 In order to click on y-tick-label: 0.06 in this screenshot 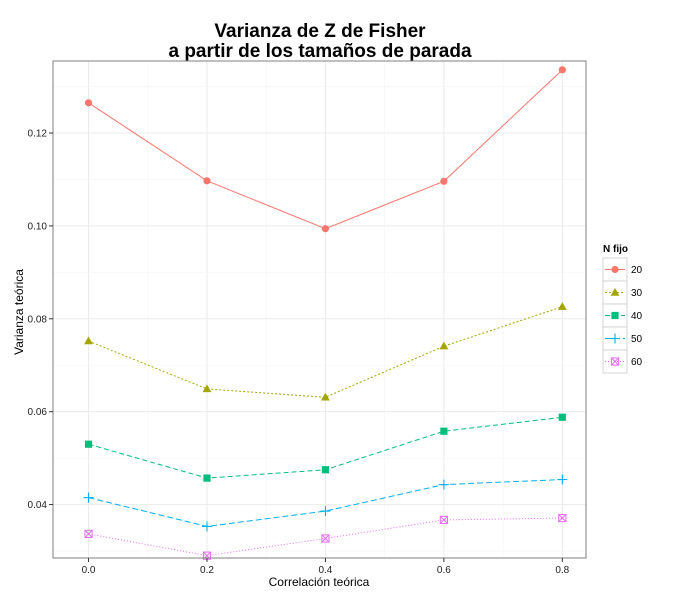, I will do `click(38, 412)`.